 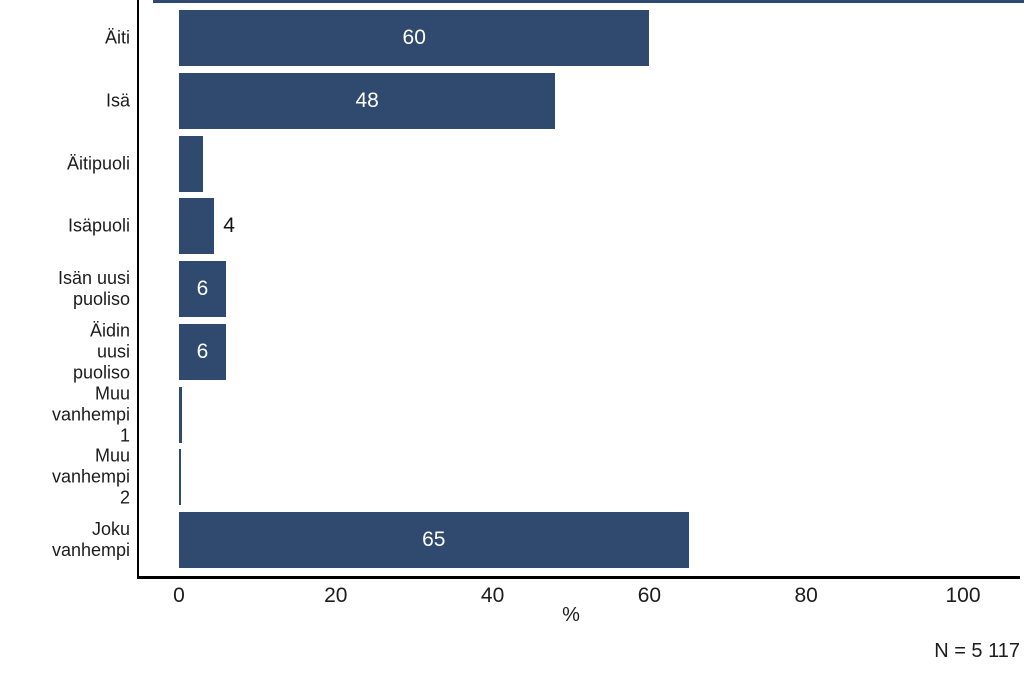 What do you see at coordinates (98, 225) in the screenshot?
I see `category-label: Isäpuoli` at bounding box center [98, 225].